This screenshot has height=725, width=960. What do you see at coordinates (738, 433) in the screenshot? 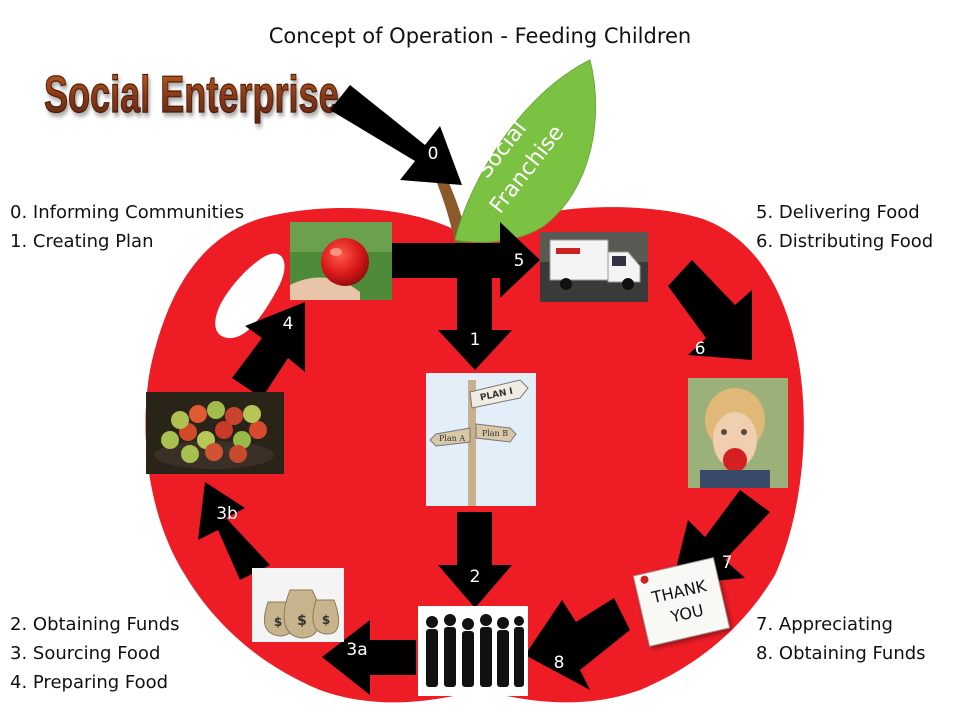
I see `photo-child-eating` at bounding box center [738, 433].